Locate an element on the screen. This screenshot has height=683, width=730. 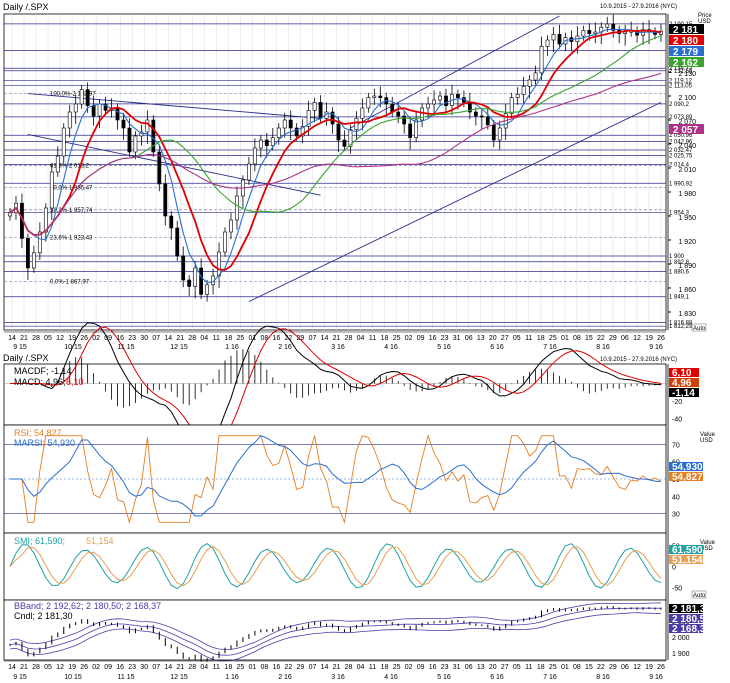
price-x-tick-label: 29 is located at coordinates (301, 338).